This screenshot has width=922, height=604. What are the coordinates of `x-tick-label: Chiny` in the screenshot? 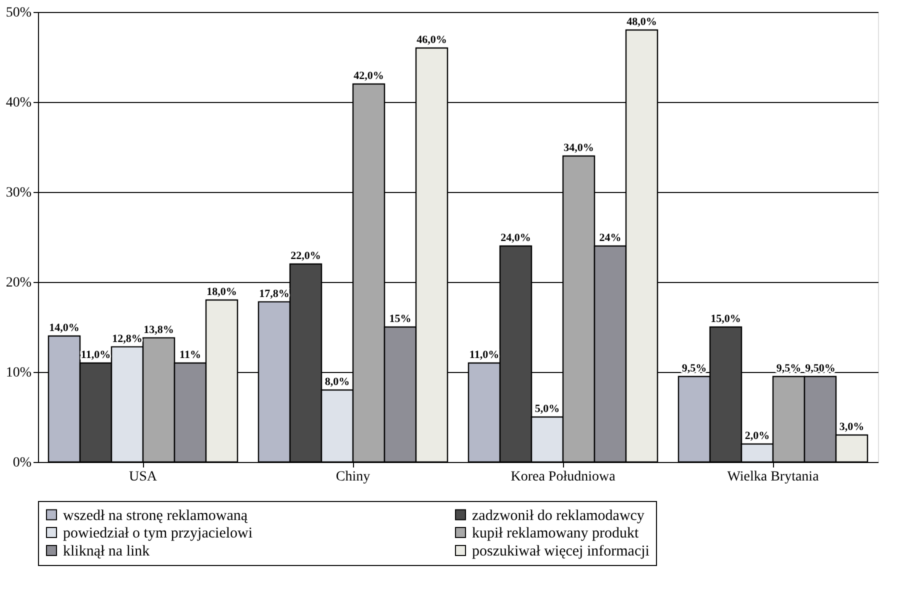 It's located at (353, 477).